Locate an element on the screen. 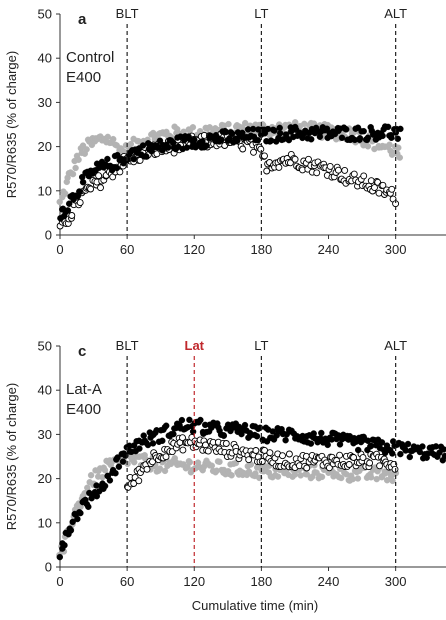 The width and height of the screenshot is (446, 620). panel-letter: c is located at coordinates (82, 351).